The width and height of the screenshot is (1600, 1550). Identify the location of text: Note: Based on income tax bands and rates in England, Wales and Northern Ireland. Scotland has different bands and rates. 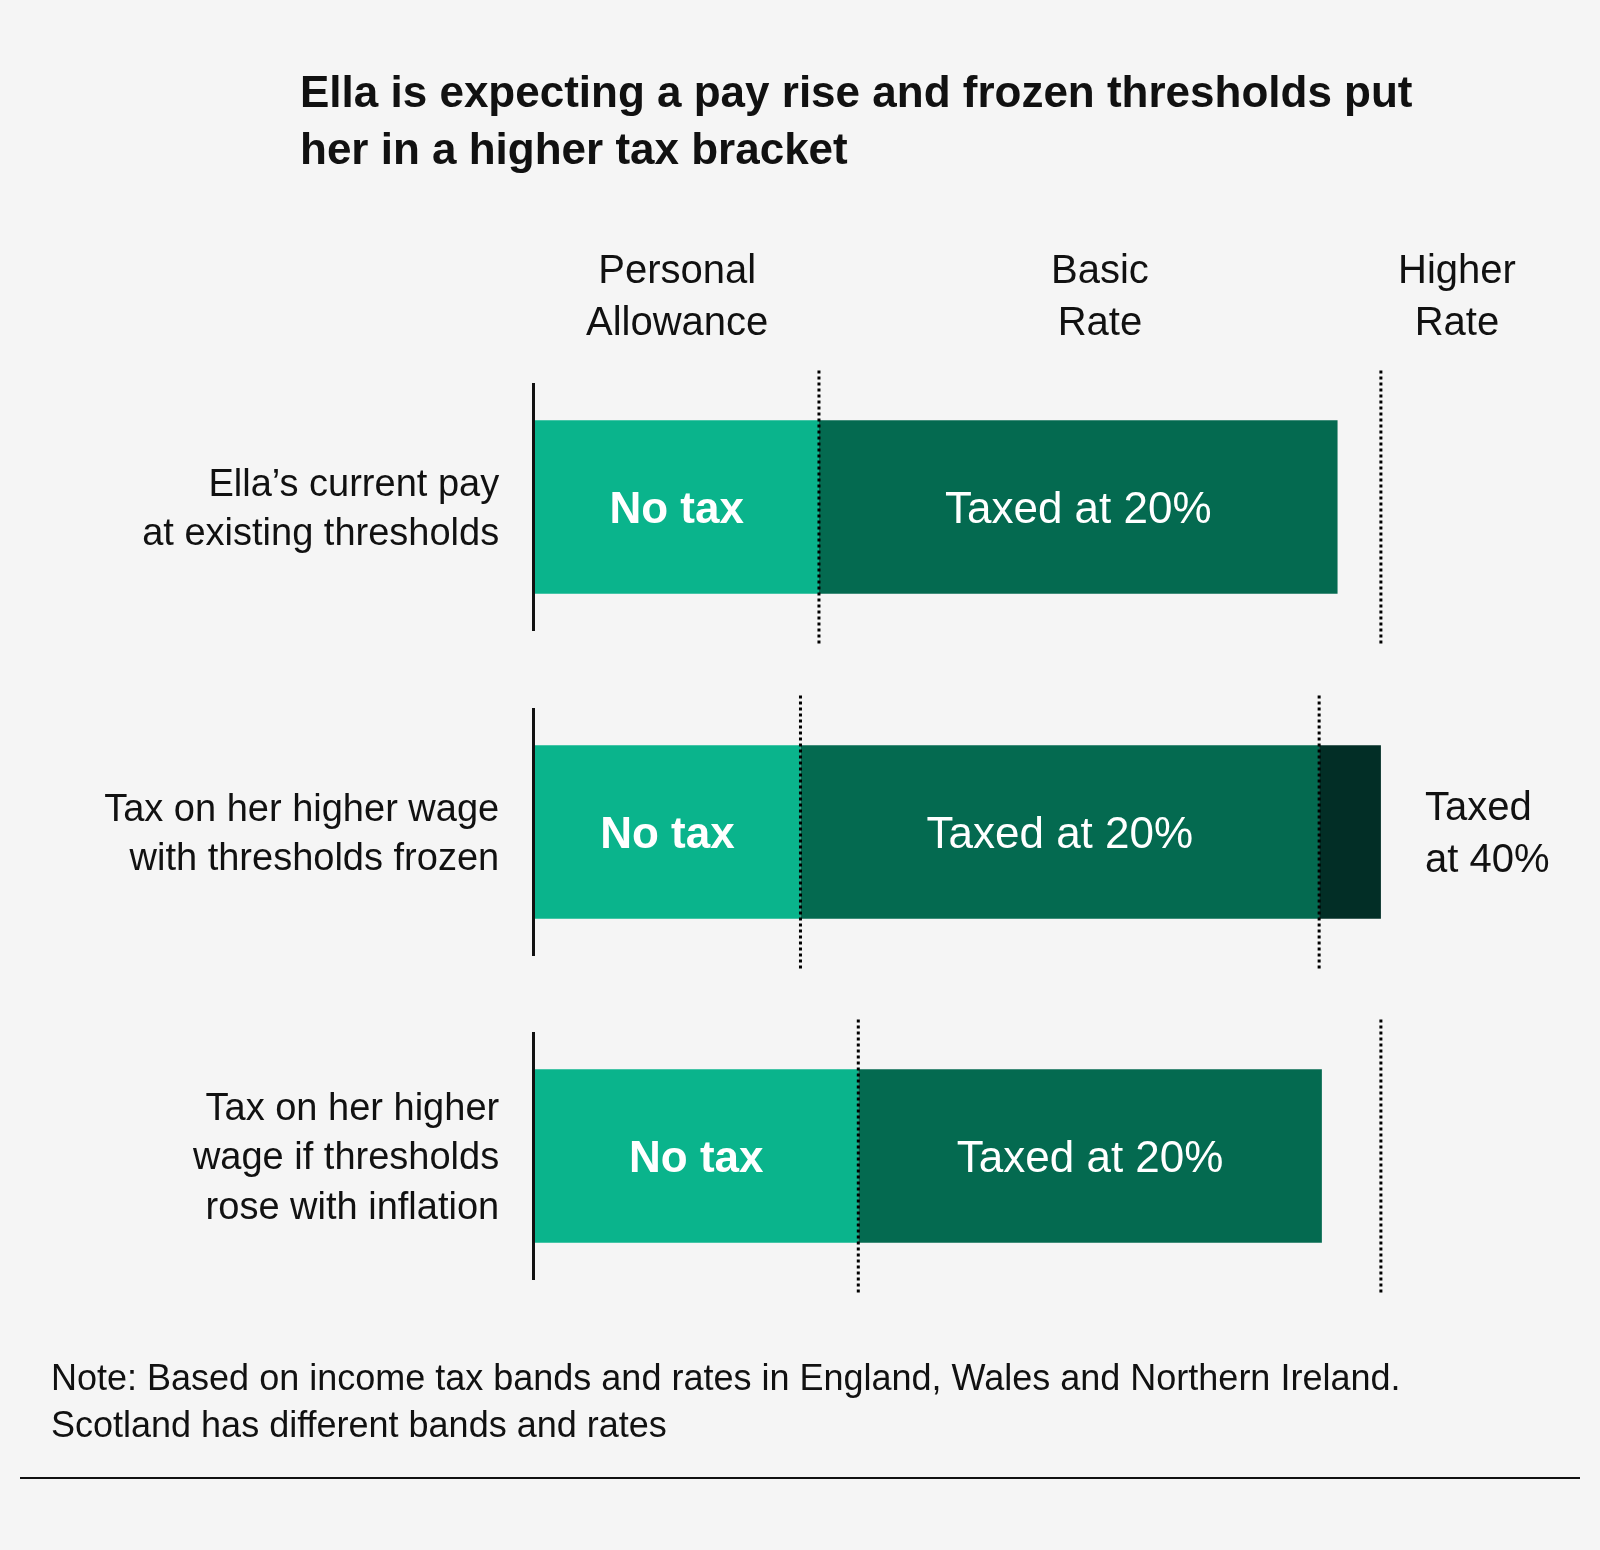
(726, 1401).